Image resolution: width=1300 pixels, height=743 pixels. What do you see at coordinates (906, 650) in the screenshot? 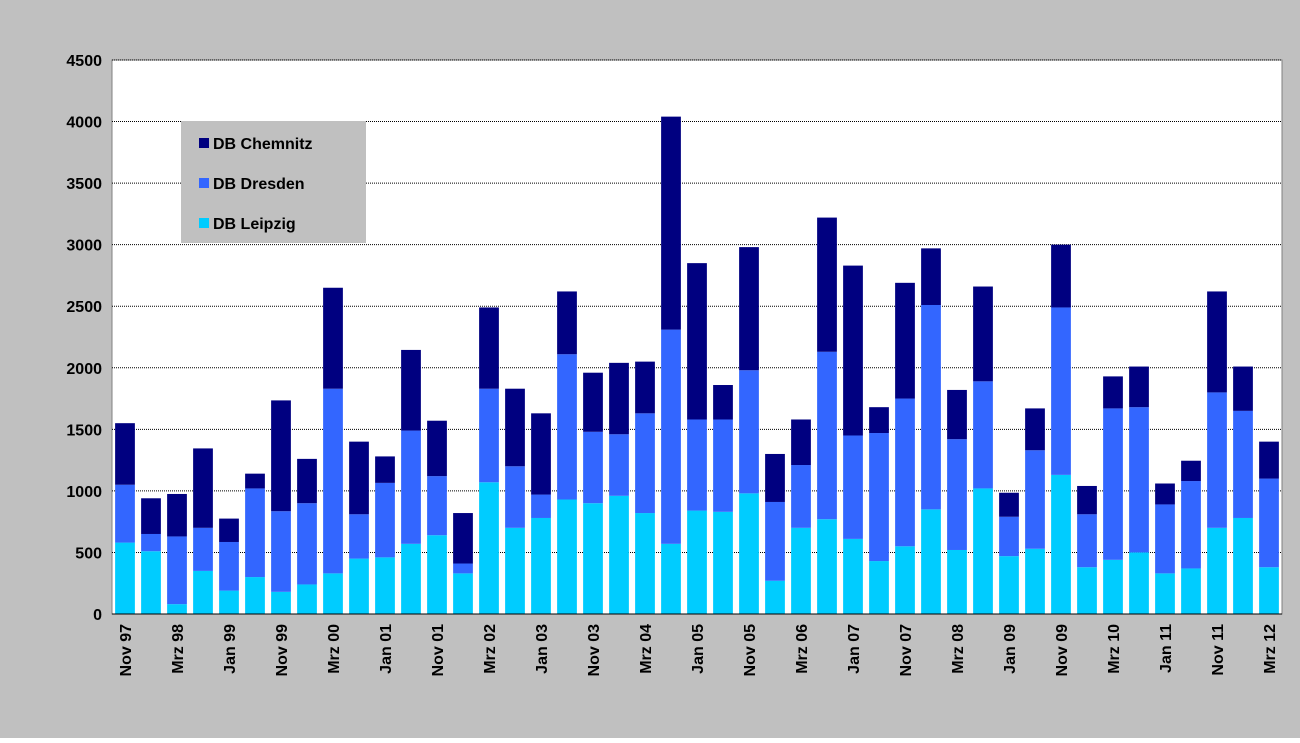
I see `x-tick-label: Nov 07` at bounding box center [906, 650].